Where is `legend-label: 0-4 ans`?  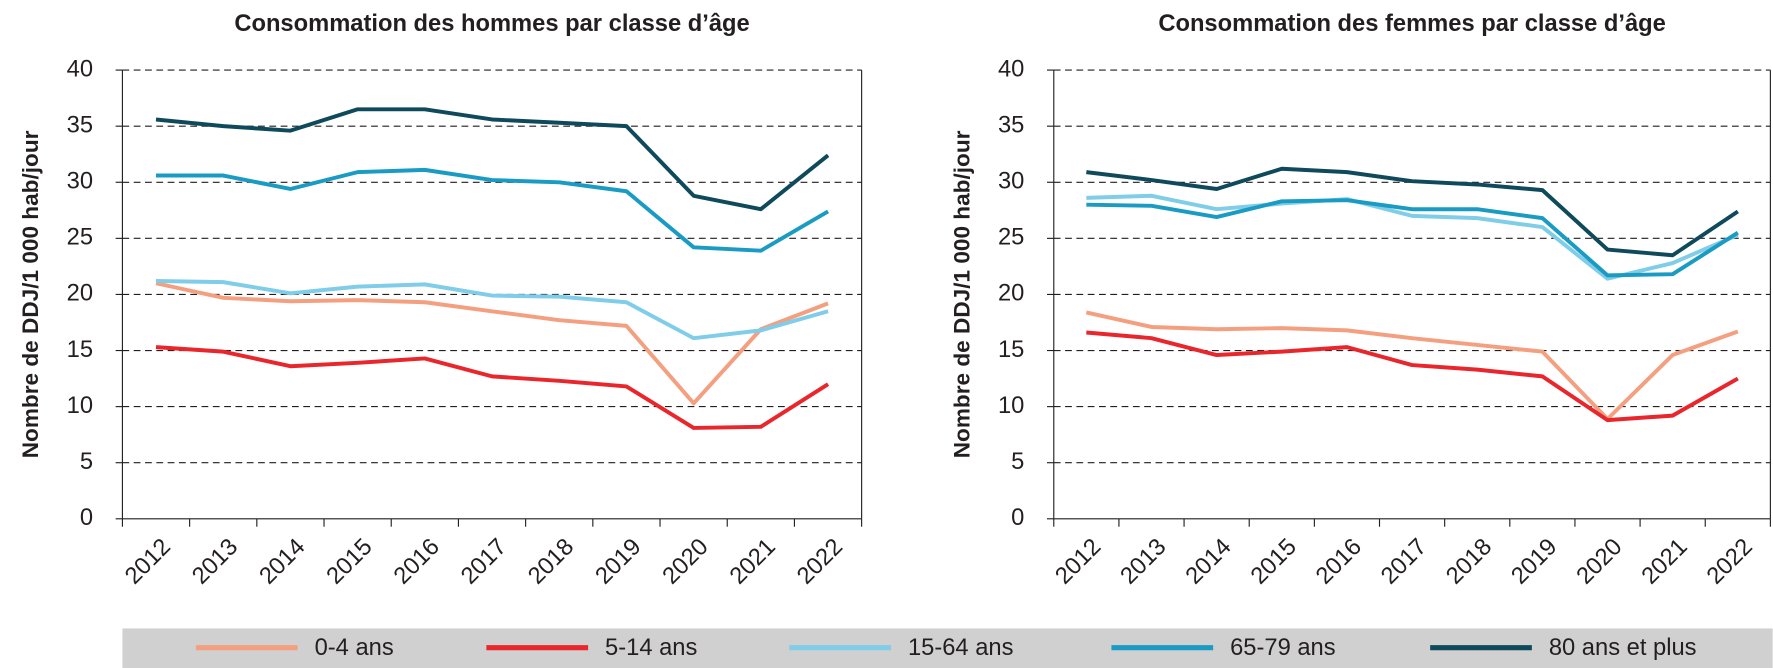 legend-label: 0-4 ans is located at coordinates (354, 648).